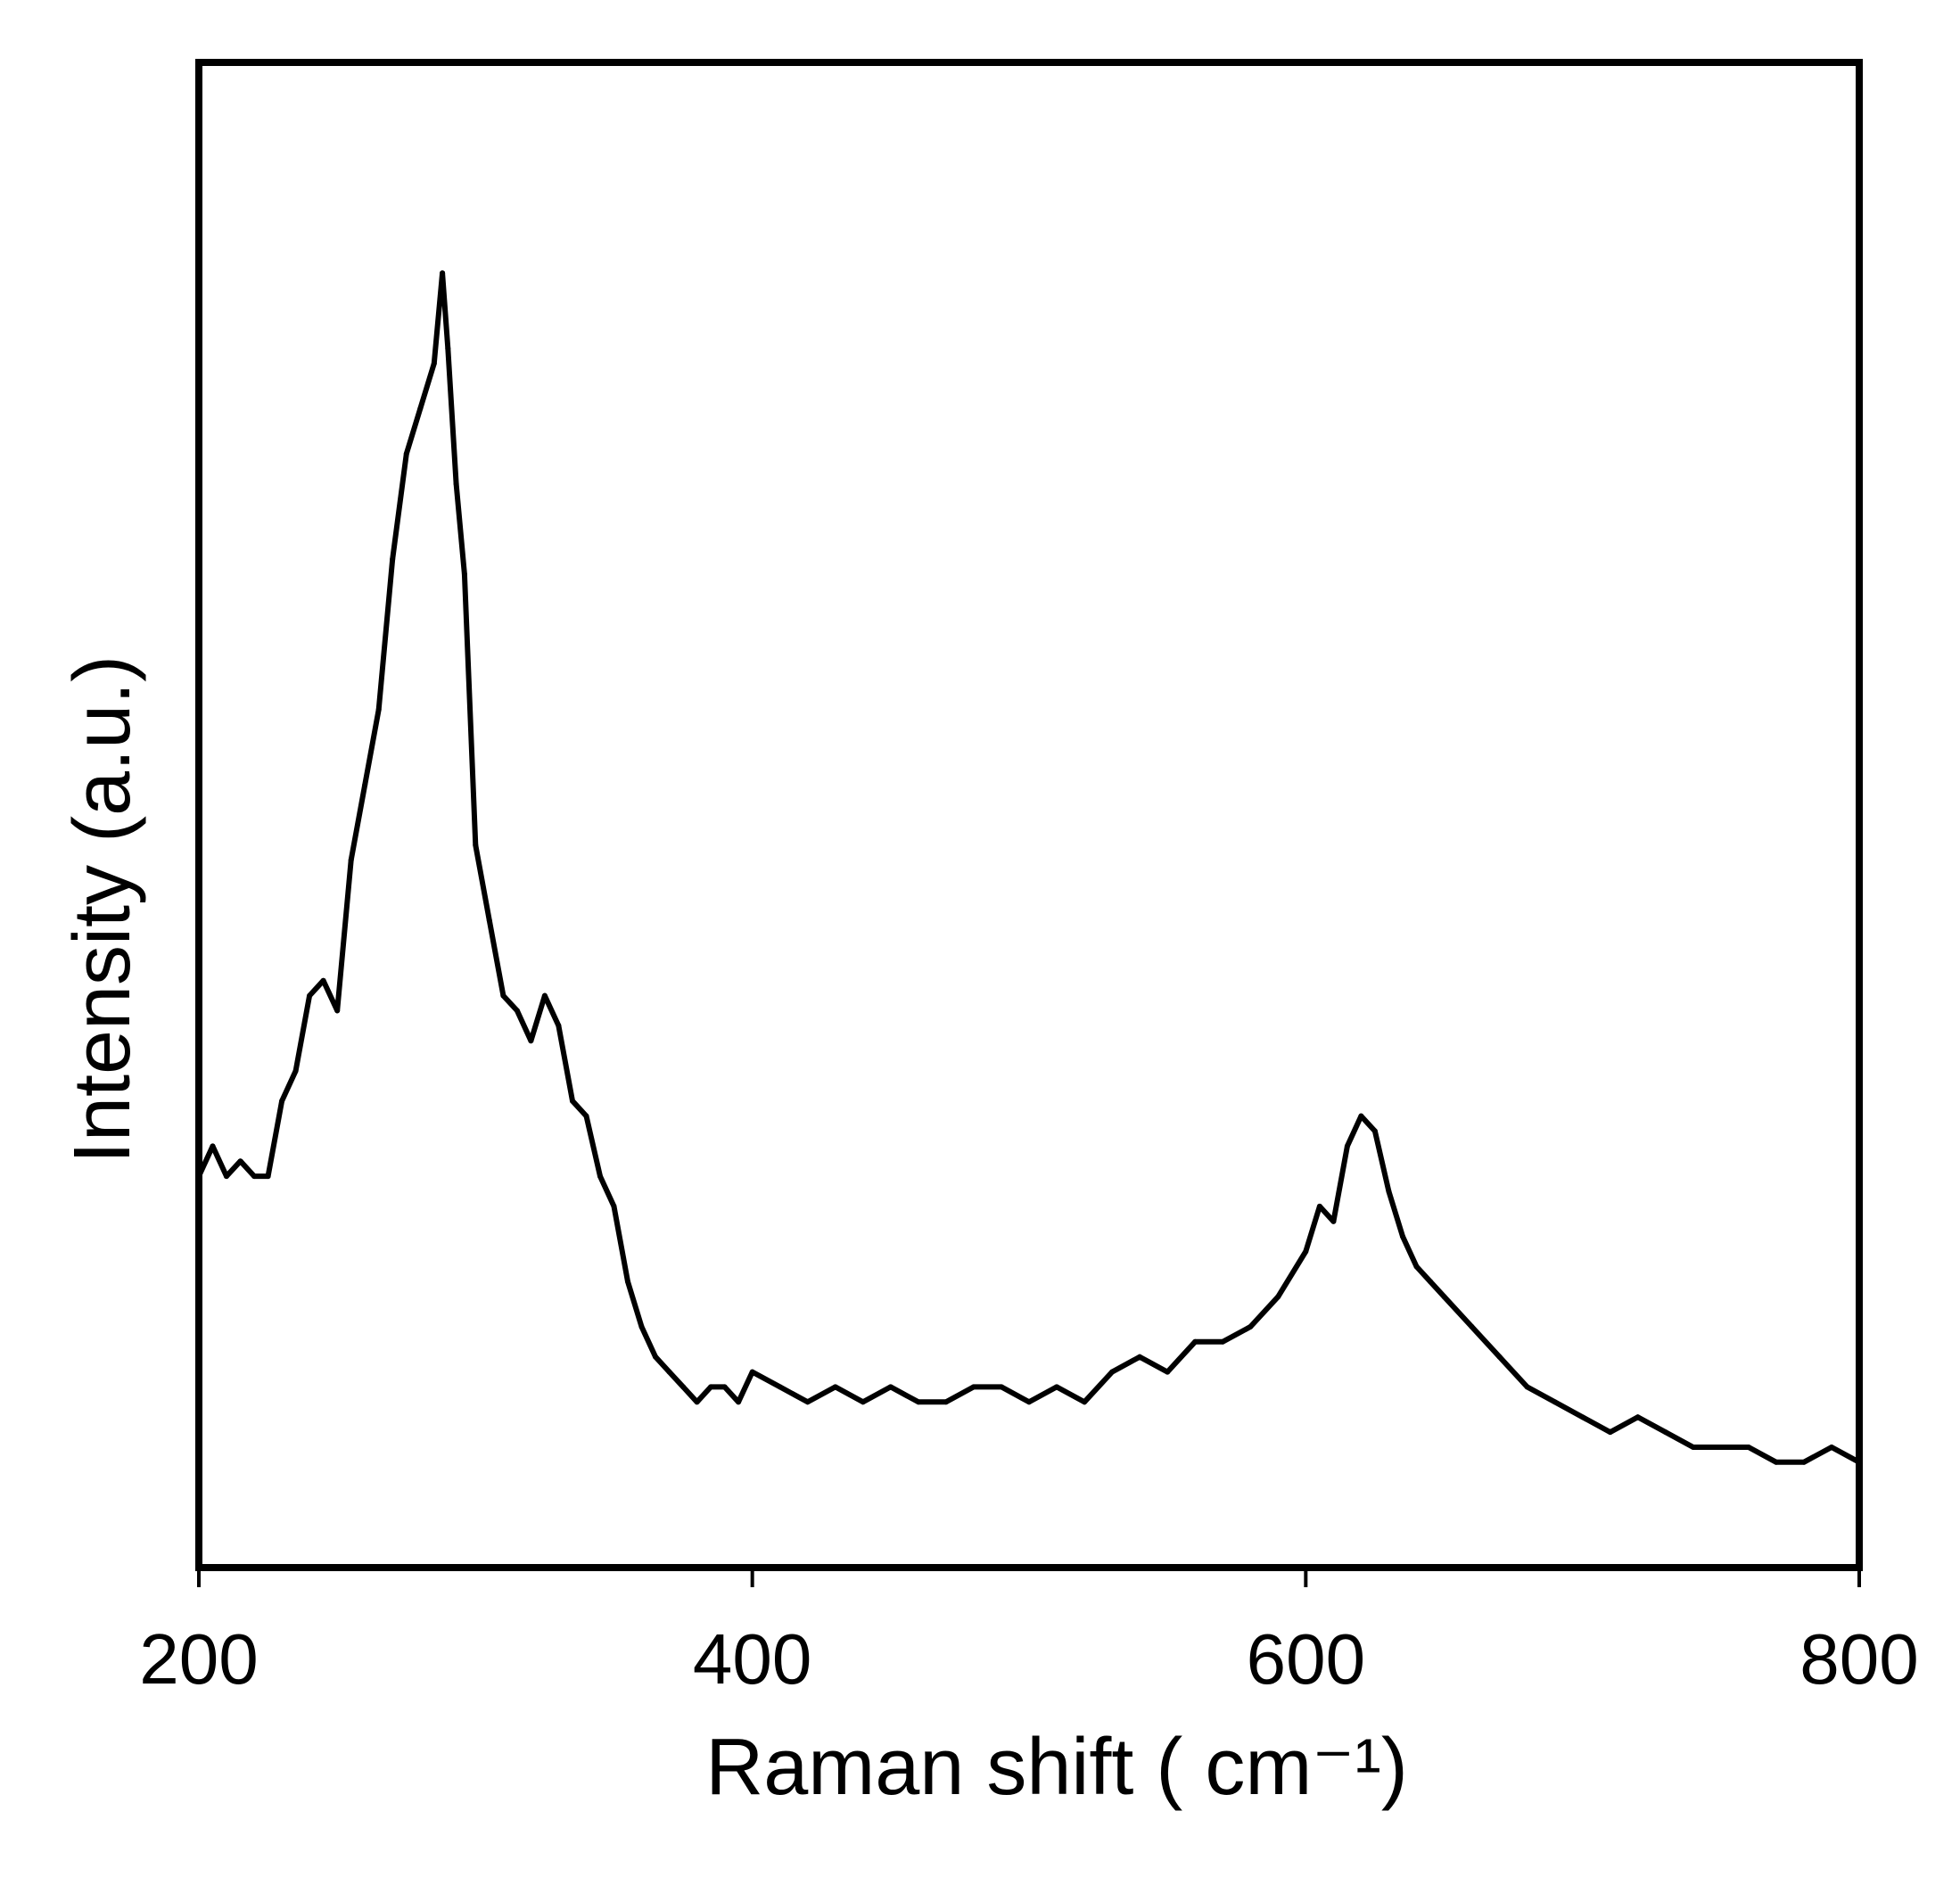 This screenshot has height=1877, width=1960. What do you see at coordinates (1306, 1659) in the screenshot?
I see `x-tick-label: 600` at bounding box center [1306, 1659].